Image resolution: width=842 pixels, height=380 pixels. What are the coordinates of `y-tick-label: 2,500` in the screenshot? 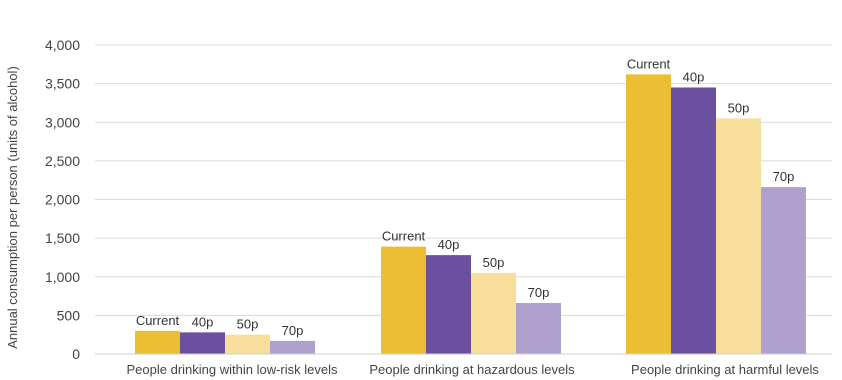 It's located at (62, 161).